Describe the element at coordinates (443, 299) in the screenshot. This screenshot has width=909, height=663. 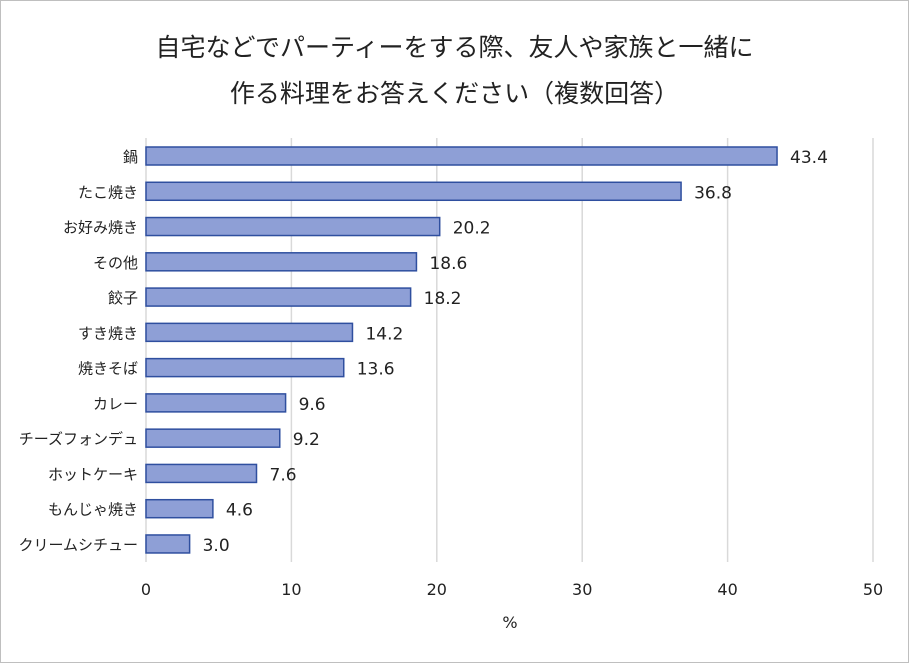
I see `data-label: 18.2` at that location.